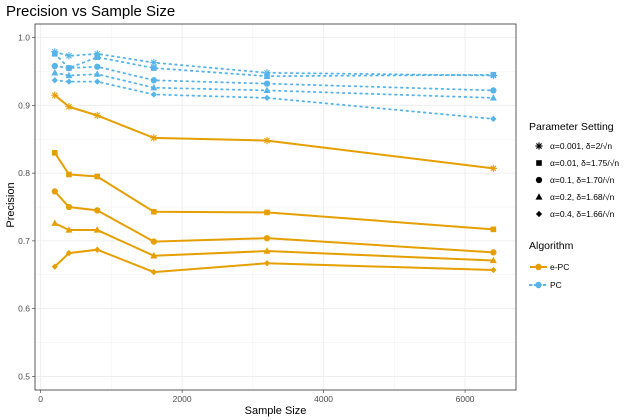 This screenshot has height=420, width=630. Describe the element at coordinates (581, 146) in the screenshot. I see `legend-label-parameter: α=0.001, δ=2/√n` at that location.